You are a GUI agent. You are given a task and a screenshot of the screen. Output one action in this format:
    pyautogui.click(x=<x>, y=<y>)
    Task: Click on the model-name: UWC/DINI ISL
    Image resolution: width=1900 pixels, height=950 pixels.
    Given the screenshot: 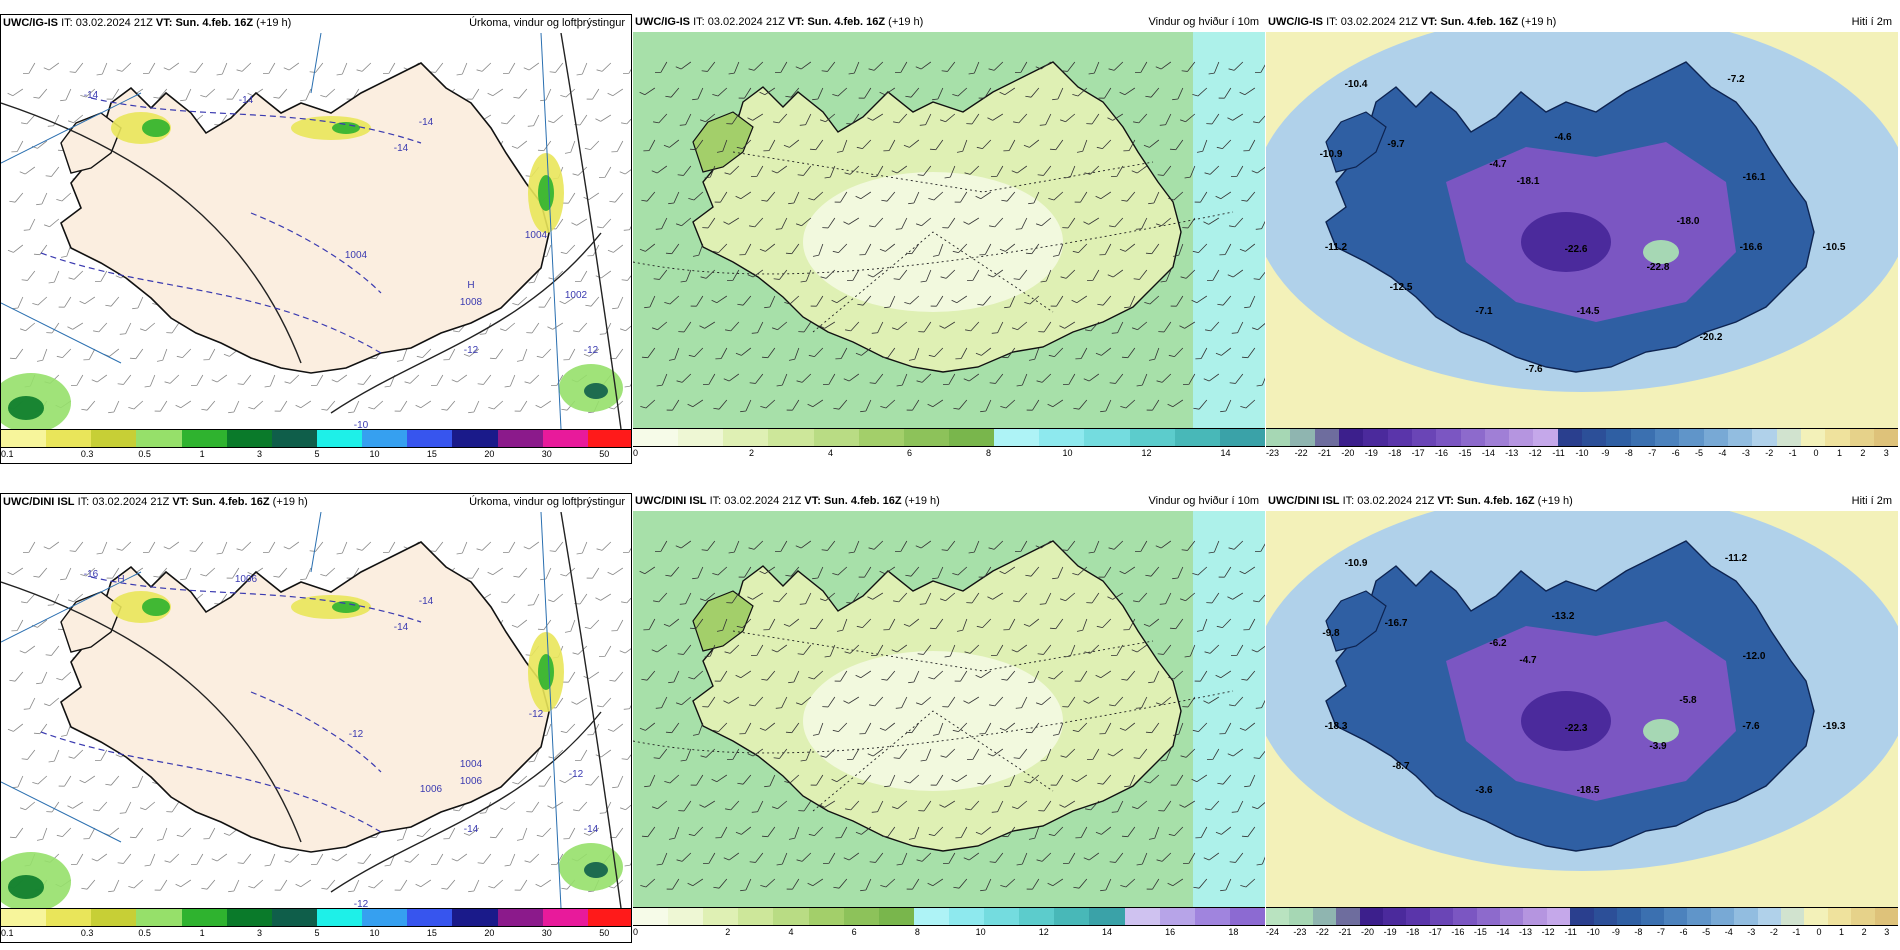 What is the action you would take?
    pyautogui.click(x=1304, y=501)
    